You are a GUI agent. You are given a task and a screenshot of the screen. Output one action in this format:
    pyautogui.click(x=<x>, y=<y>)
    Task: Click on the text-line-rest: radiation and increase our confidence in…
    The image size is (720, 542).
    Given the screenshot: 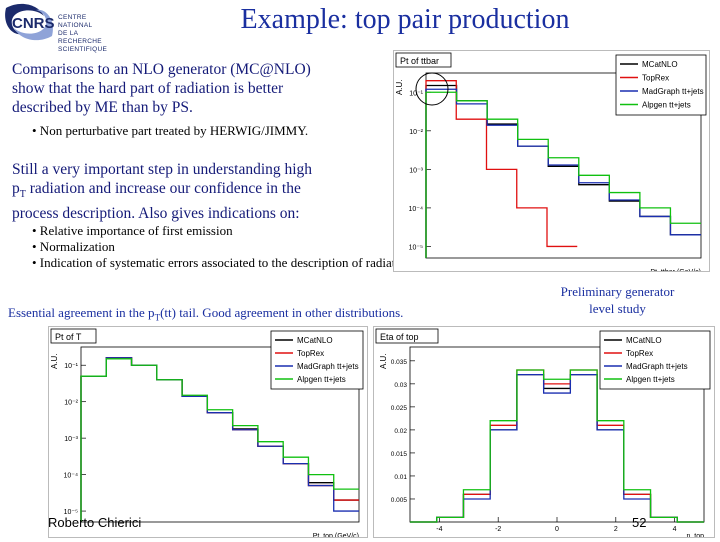 What is the action you would take?
    pyautogui.click(x=165, y=188)
    